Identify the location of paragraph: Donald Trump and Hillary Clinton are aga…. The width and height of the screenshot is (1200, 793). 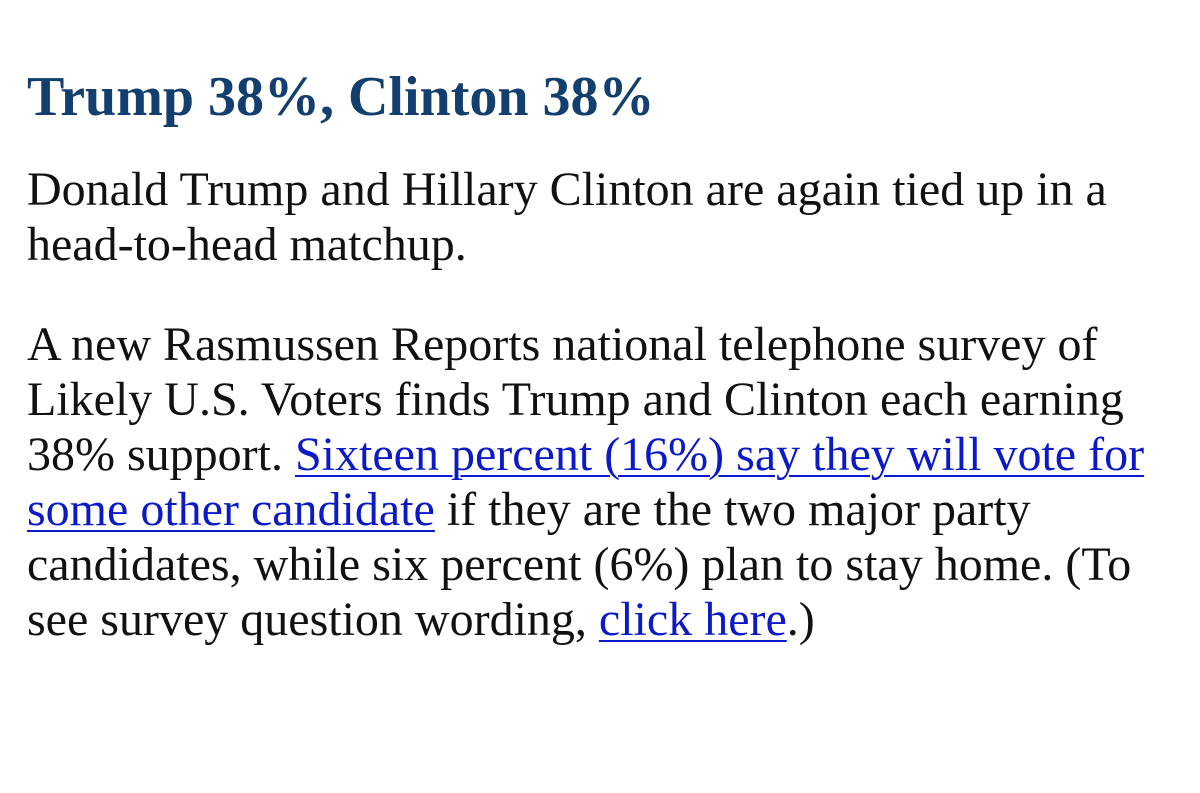
(607, 217).